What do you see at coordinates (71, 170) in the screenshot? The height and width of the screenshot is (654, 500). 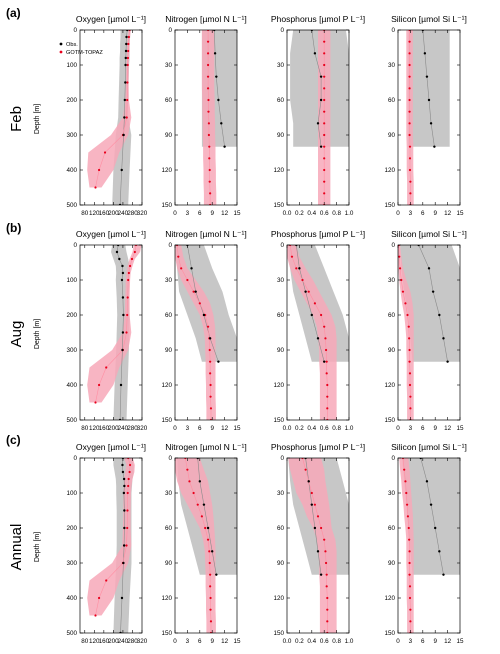 I see `y-tick-label: 400` at bounding box center [71, 170].